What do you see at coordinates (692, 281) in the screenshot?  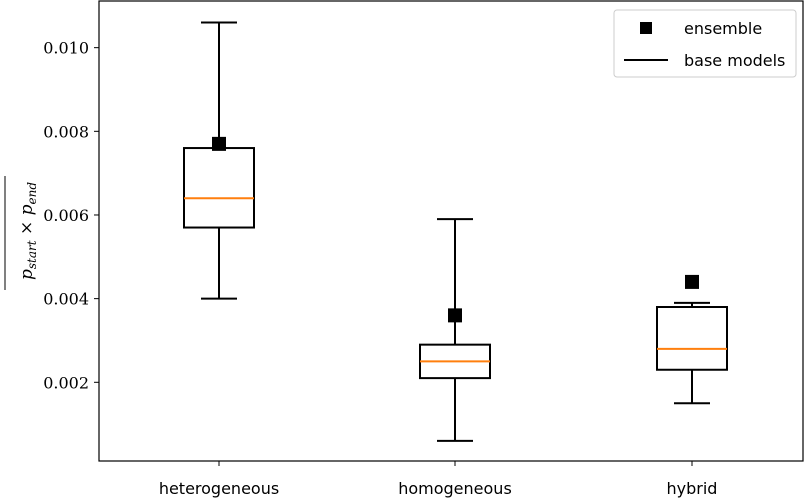 I see `ensemble-marker-hybrid` at bounding box center [692, 281].